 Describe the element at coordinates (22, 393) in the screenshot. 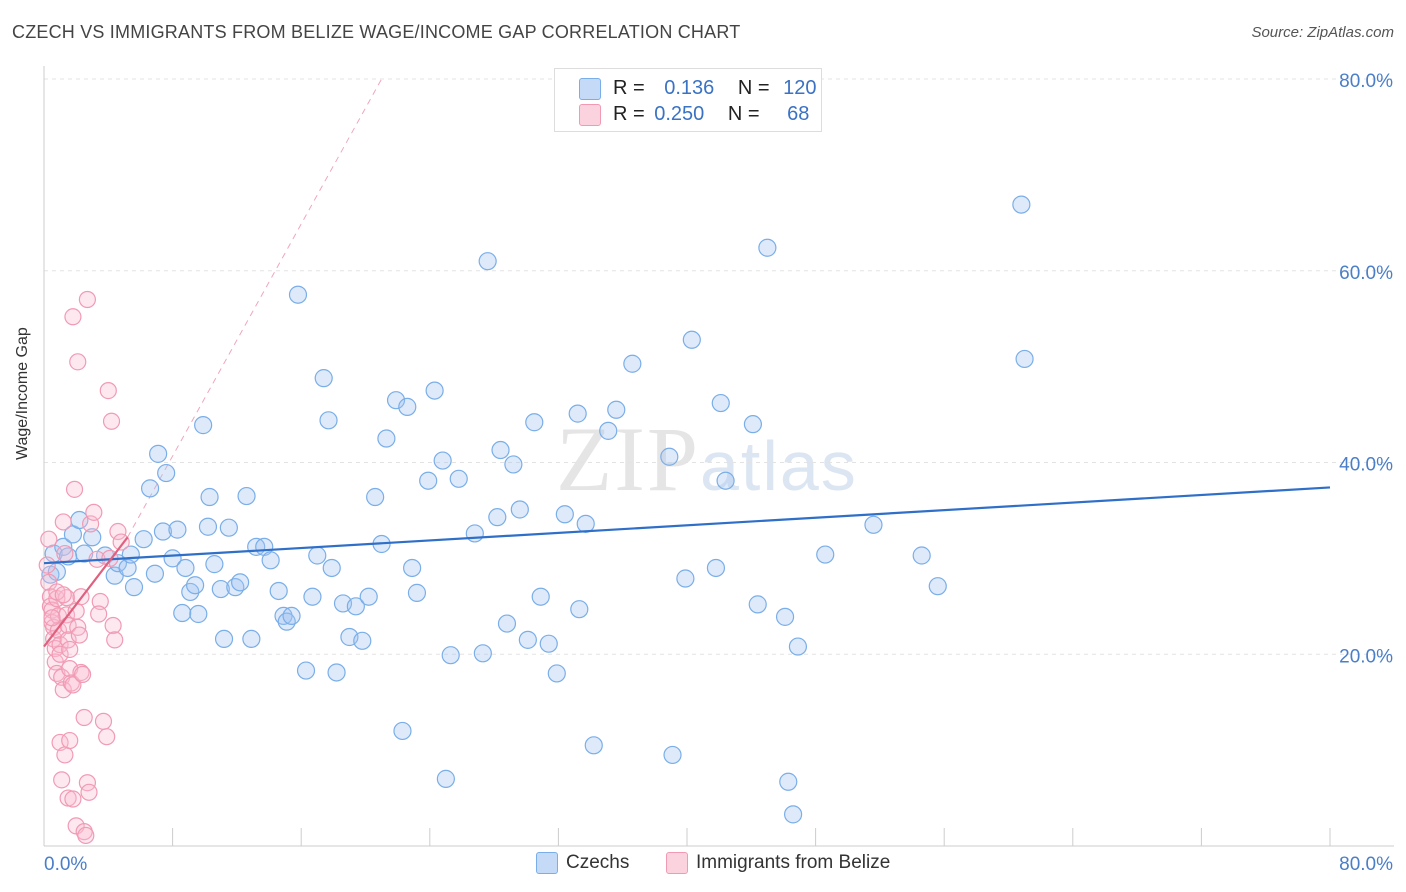

I see `y-axis-label: Wage/Income Gap` at that location.